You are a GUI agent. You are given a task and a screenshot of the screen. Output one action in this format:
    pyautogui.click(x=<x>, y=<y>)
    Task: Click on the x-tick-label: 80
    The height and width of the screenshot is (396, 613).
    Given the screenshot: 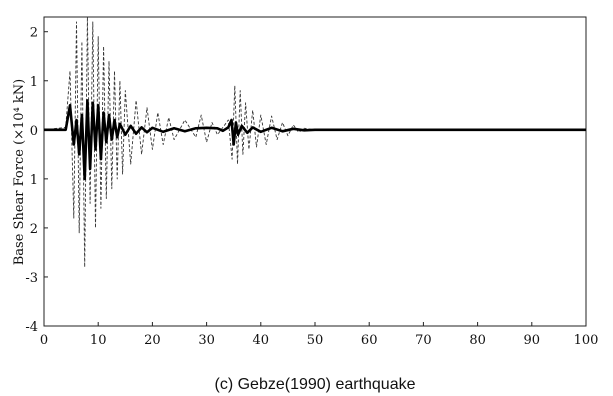 What is the action you would take?
    pyautogui.click(x=477, y=340)
    